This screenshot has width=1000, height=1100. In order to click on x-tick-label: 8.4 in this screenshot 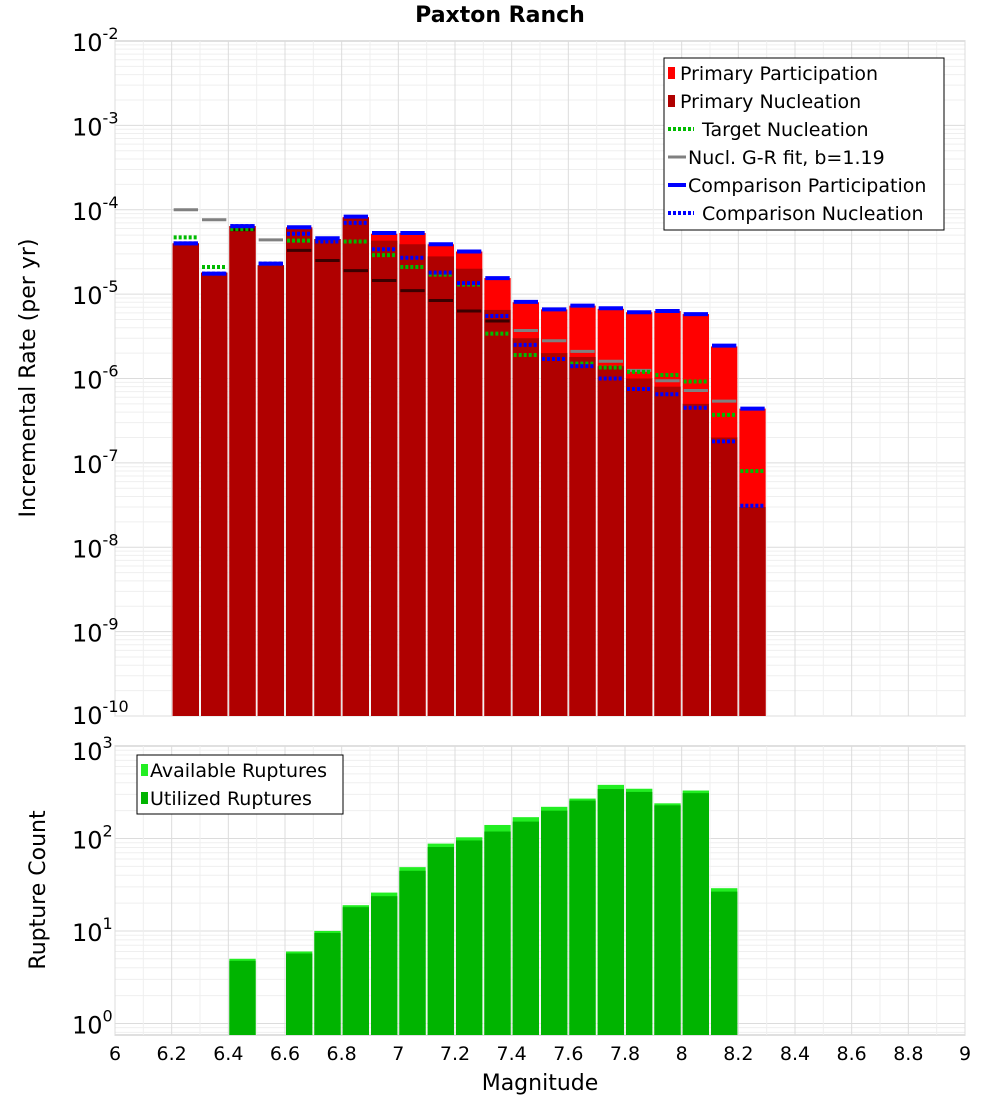, I will do `click(795, 1054)`.